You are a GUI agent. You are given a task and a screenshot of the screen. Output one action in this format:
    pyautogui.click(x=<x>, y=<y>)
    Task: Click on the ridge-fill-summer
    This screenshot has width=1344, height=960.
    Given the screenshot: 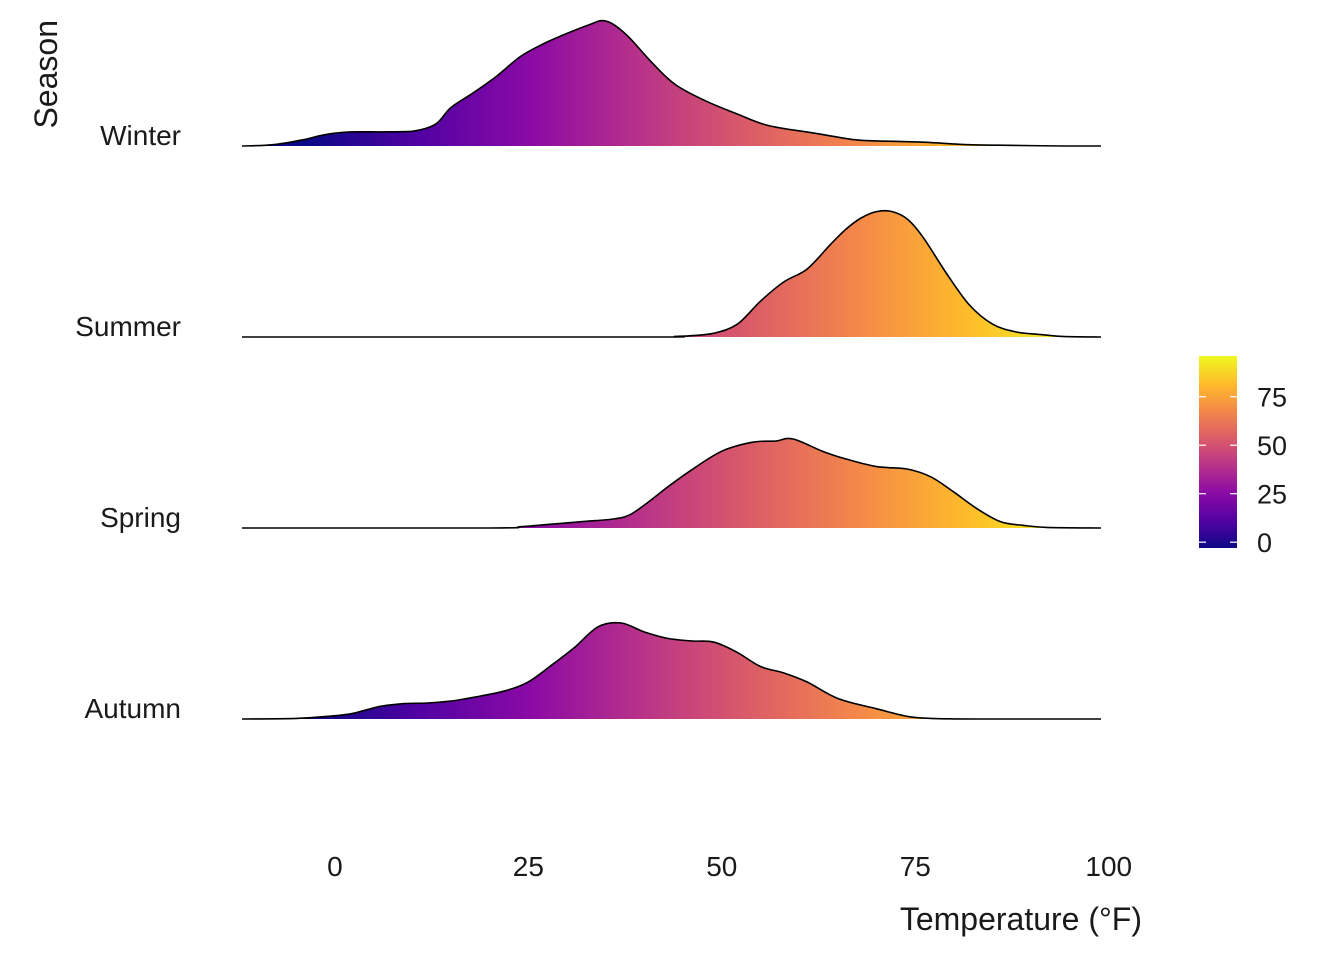 What is the action you would take?
    pyautogui.click(x=671, y=273)
    